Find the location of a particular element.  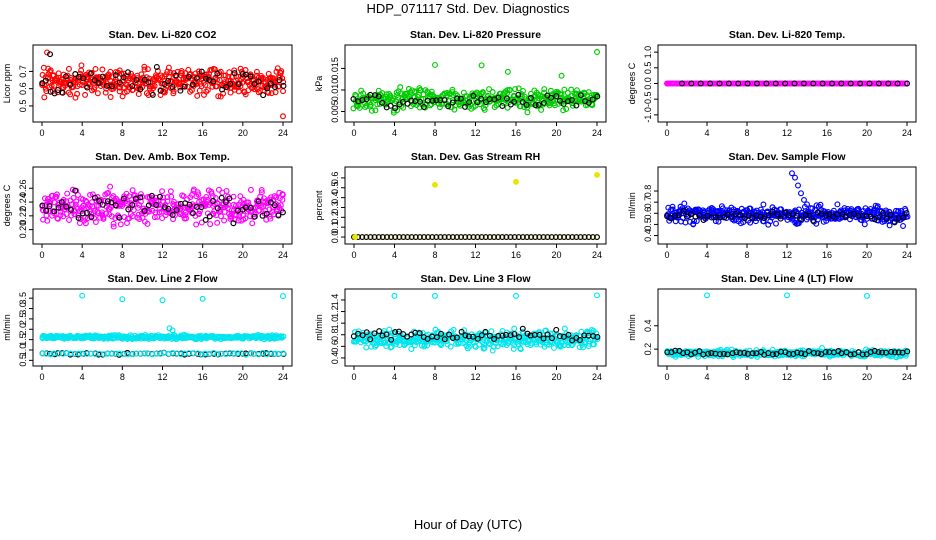

x-tick-label: 20 is located at coordinates (556, 377).